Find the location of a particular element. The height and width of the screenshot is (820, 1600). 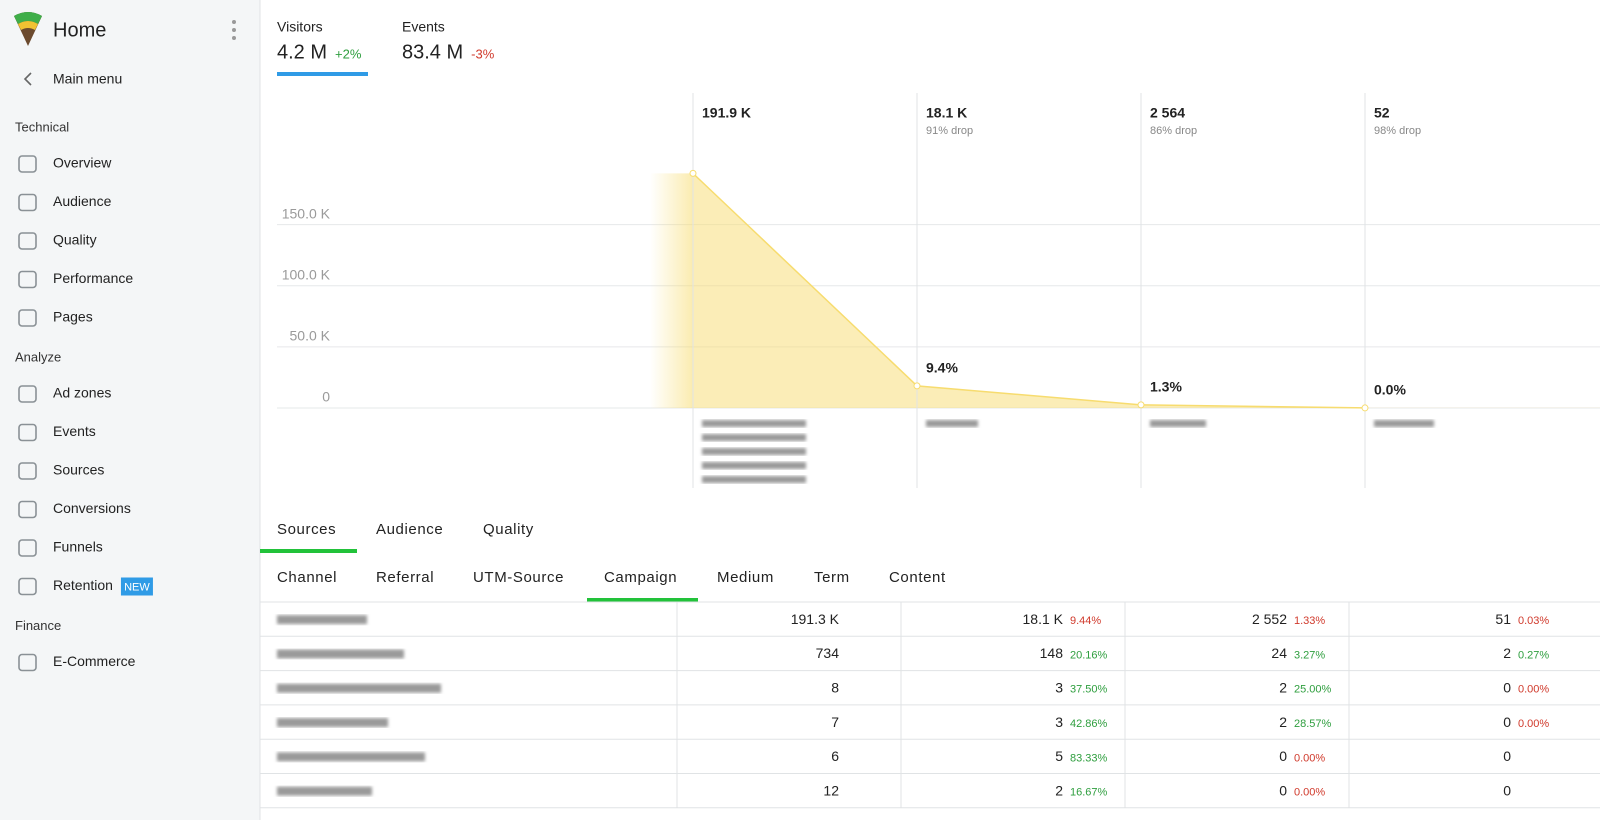

nav-section: Analyze is located at coordinates (38, 356).